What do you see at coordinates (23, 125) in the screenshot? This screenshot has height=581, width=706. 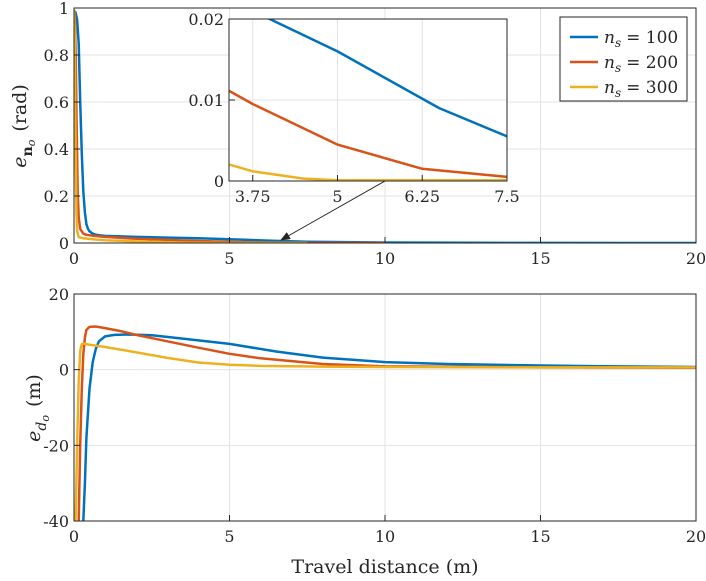 I see `top-ylabel: eno(rad)` at bounding box center [23, 125].